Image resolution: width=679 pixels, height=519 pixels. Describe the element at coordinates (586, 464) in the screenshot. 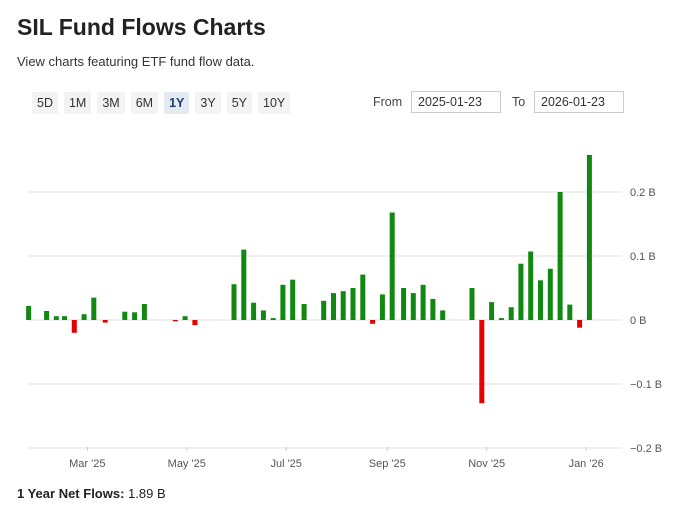

I see `x-tick-label-5: Jan '26` at that location.